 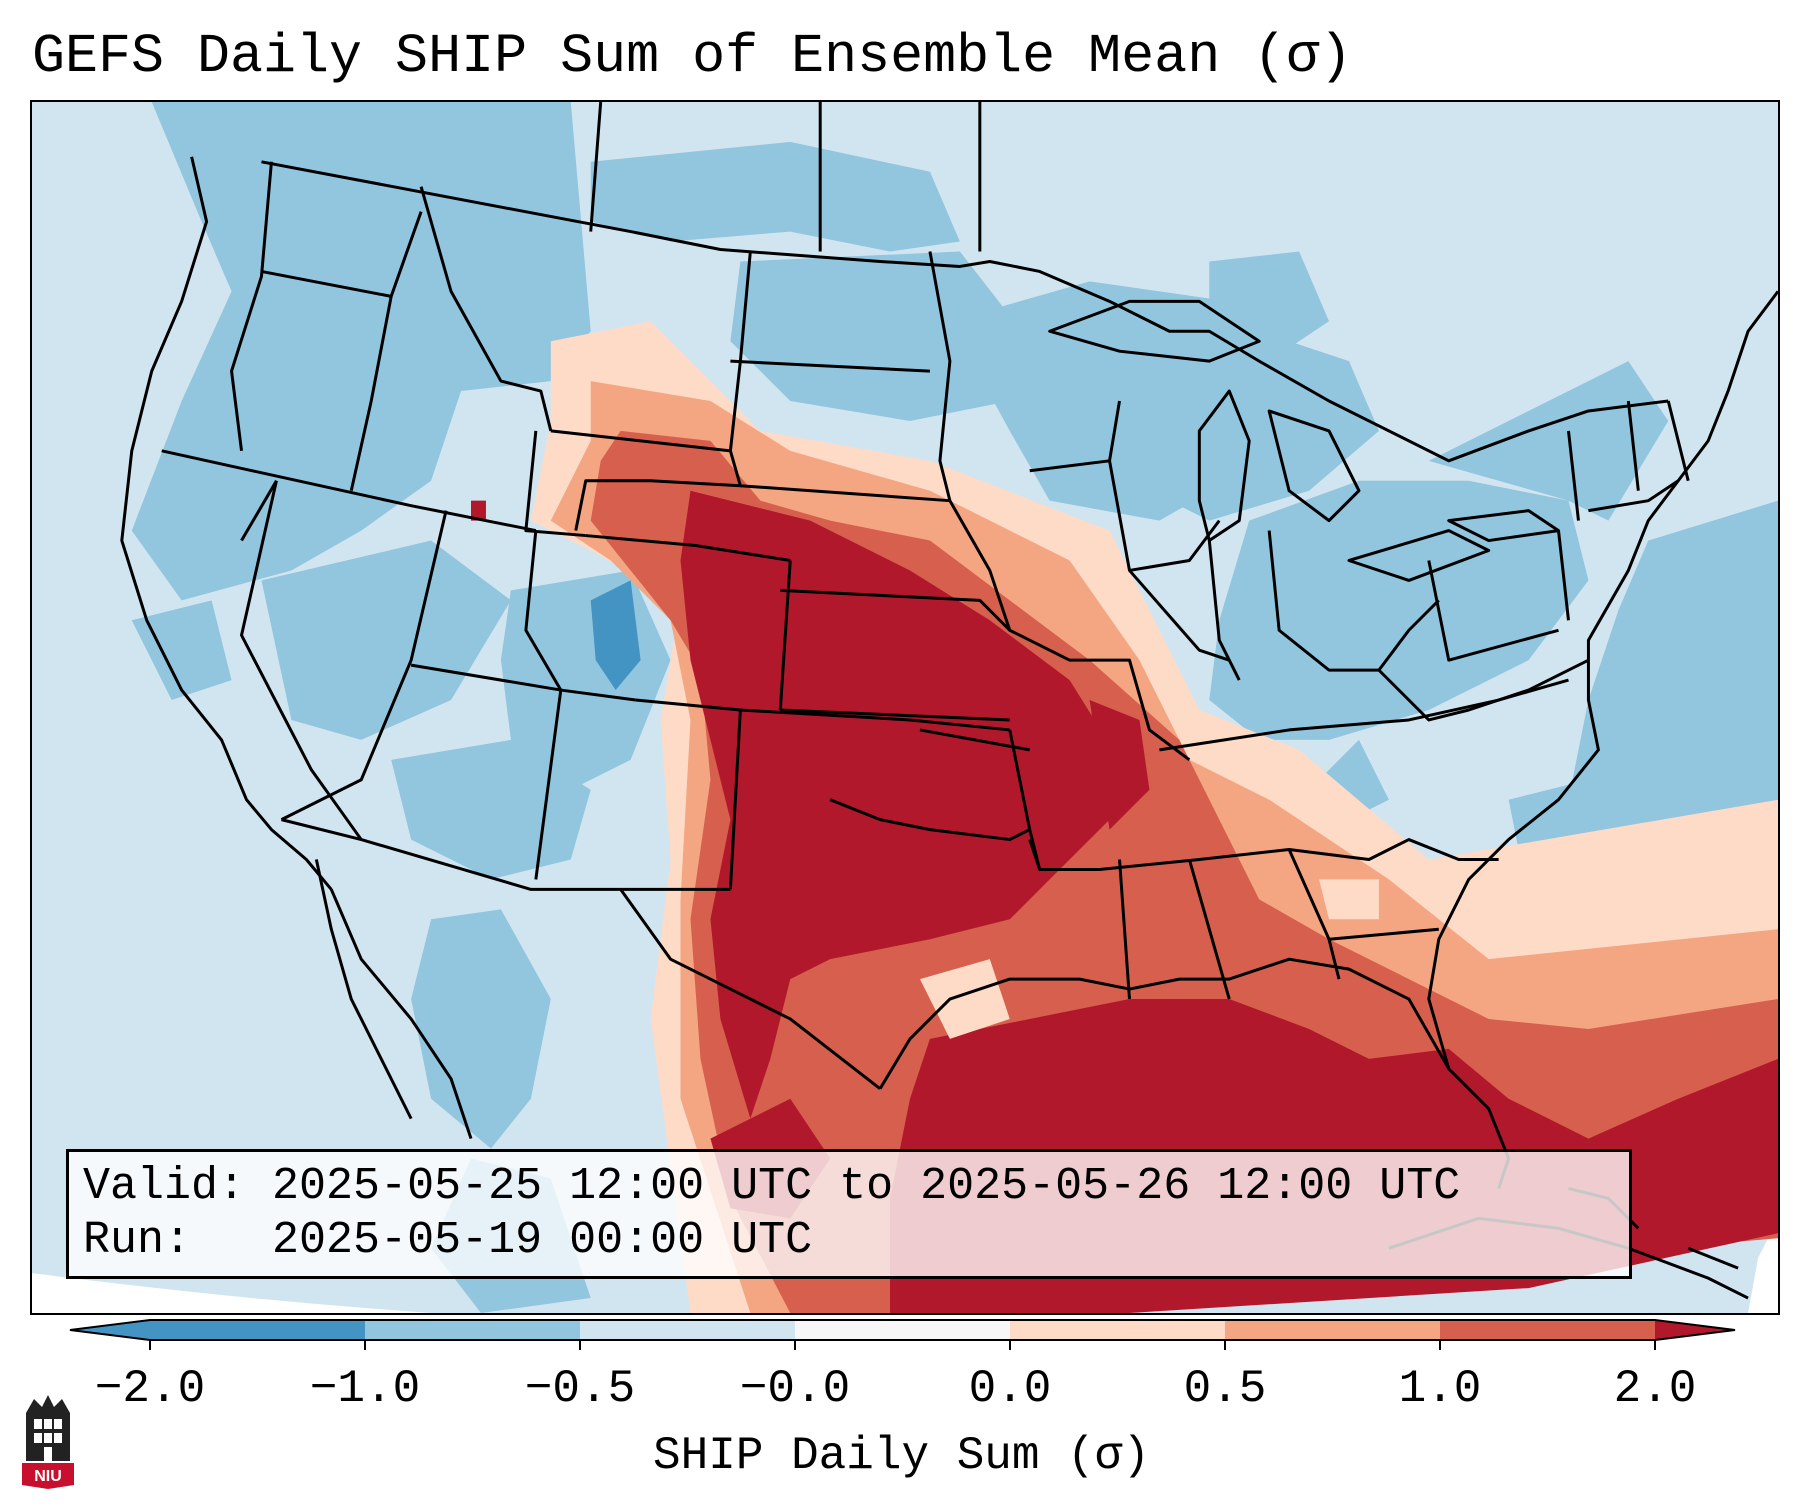 What do you see at coordinates (901, 1456) in the screenshot?
I see `colorbar-label: SHIP Daily Sum (σ)` at bounding box center [901, 1456].